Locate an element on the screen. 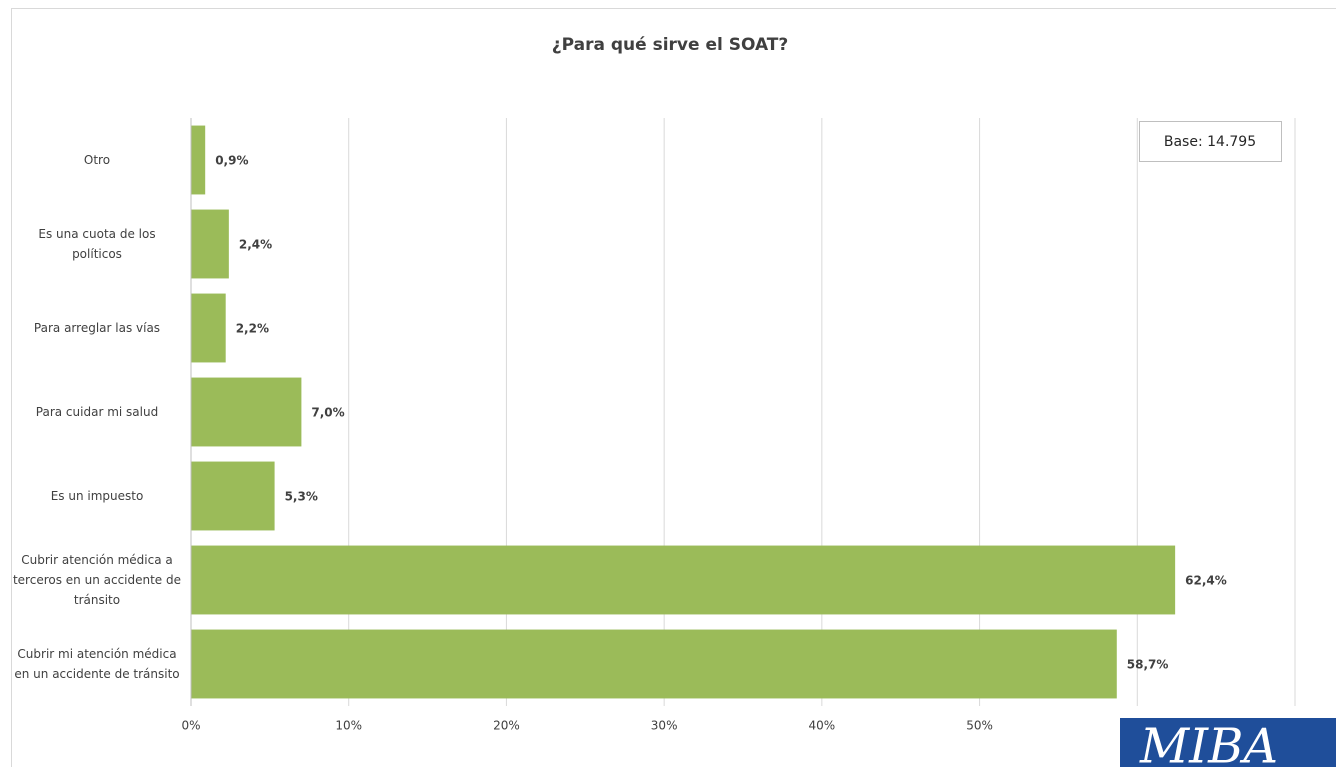  x-tick-label: 30% is located at coordinates (664, 726).